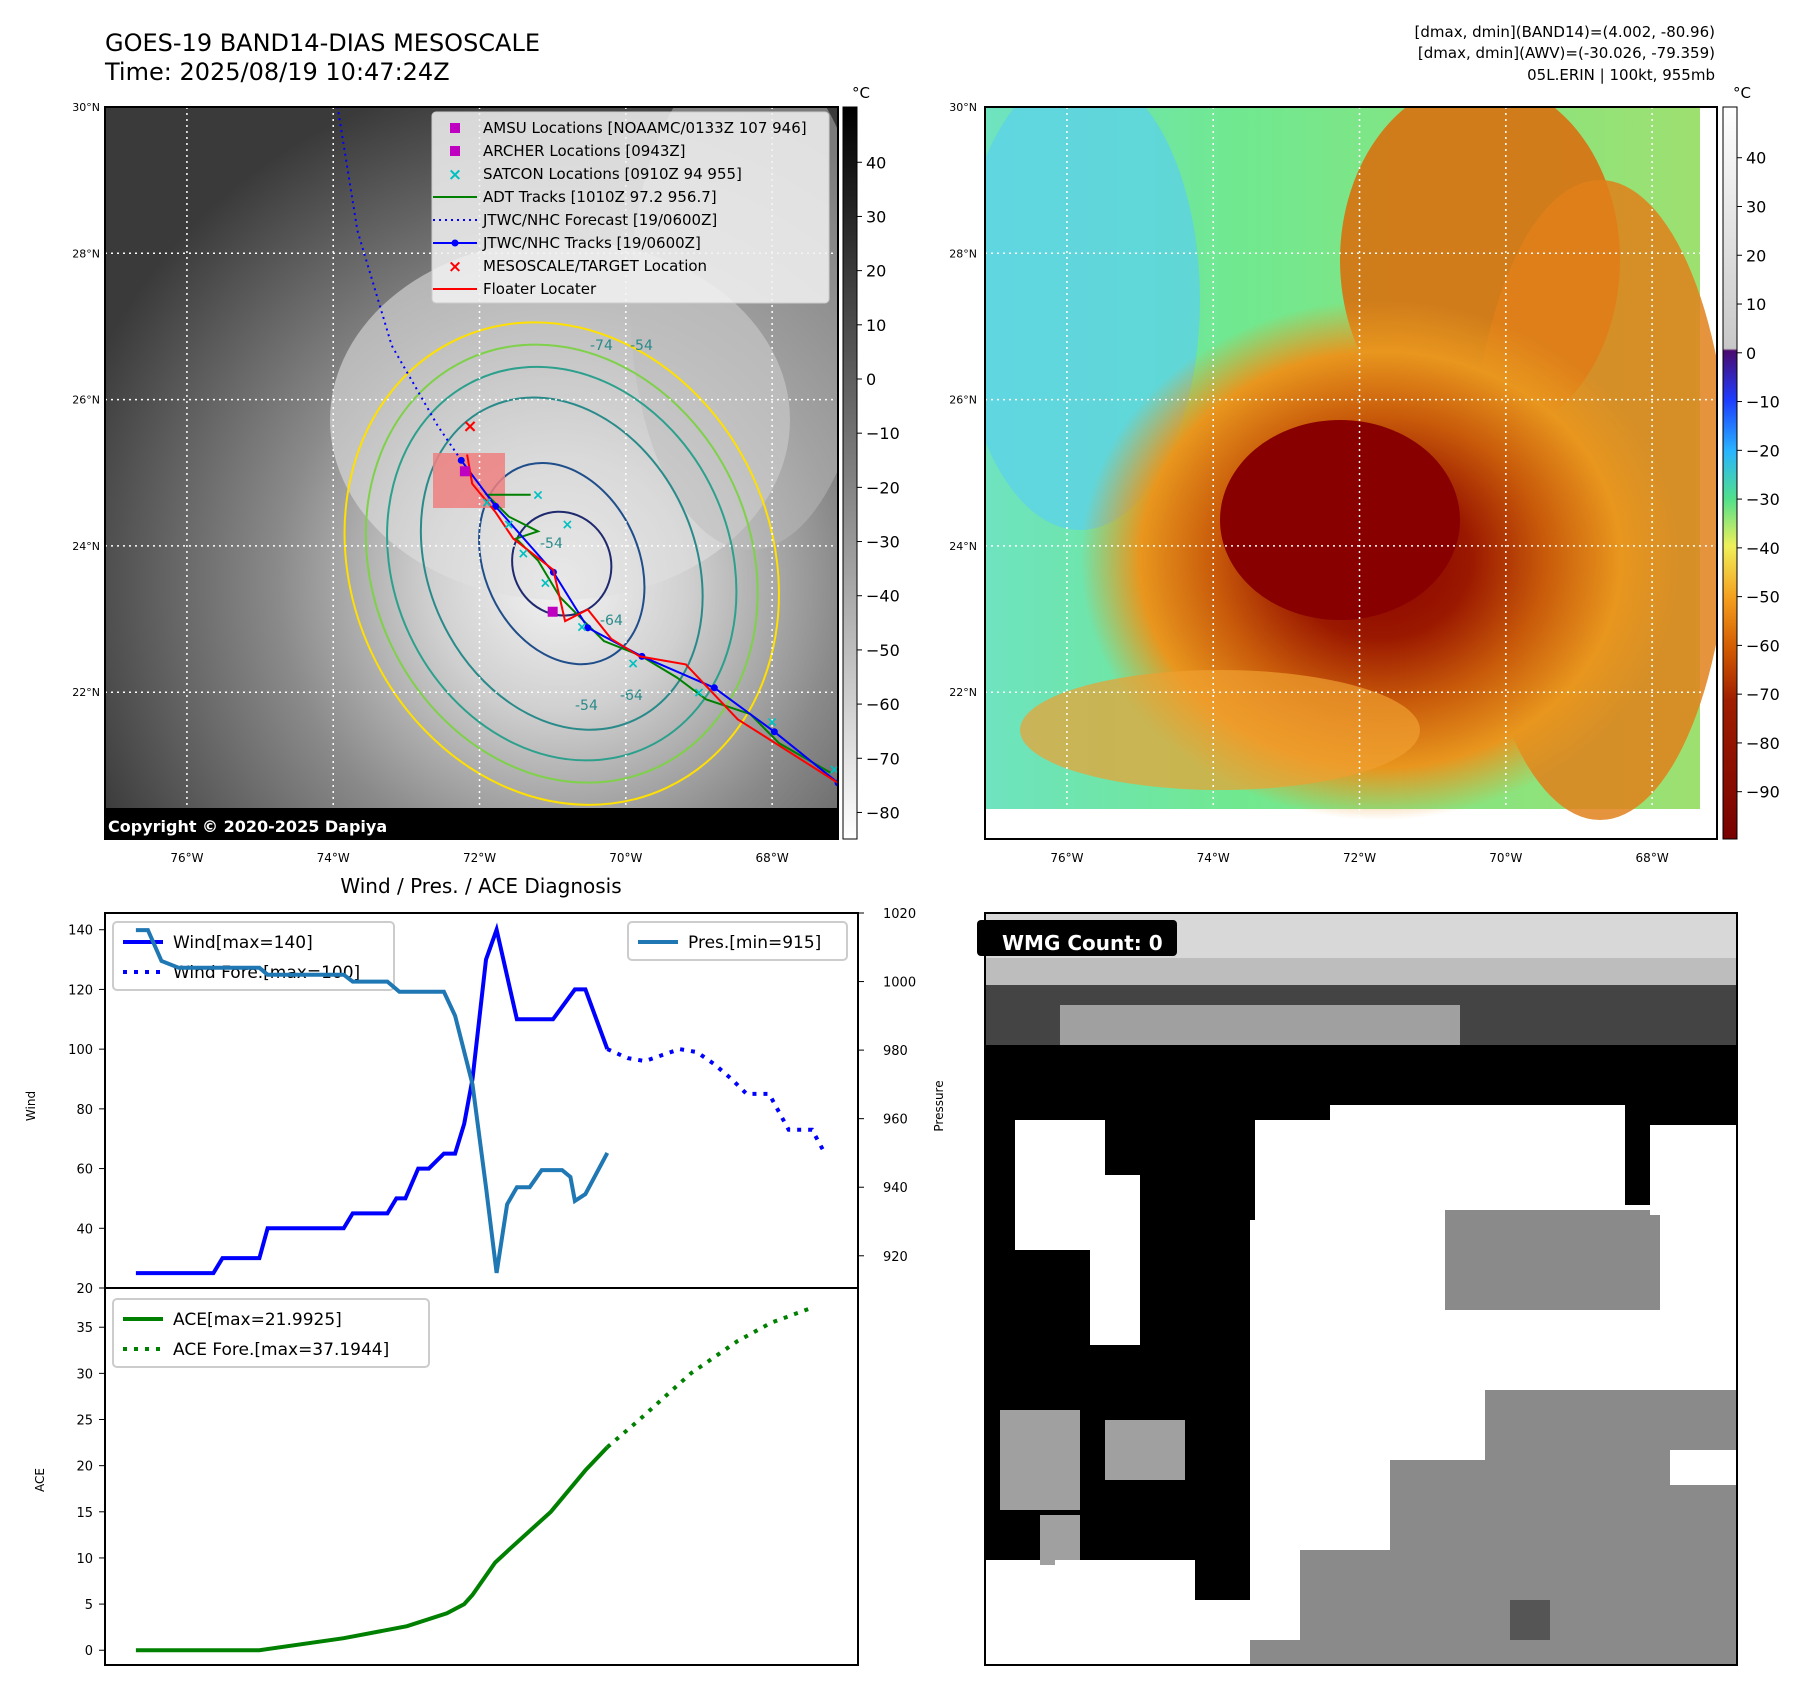 The width and height of the screenshot is (1797, 1699). I want to click on contour-line, so click(562, 563).